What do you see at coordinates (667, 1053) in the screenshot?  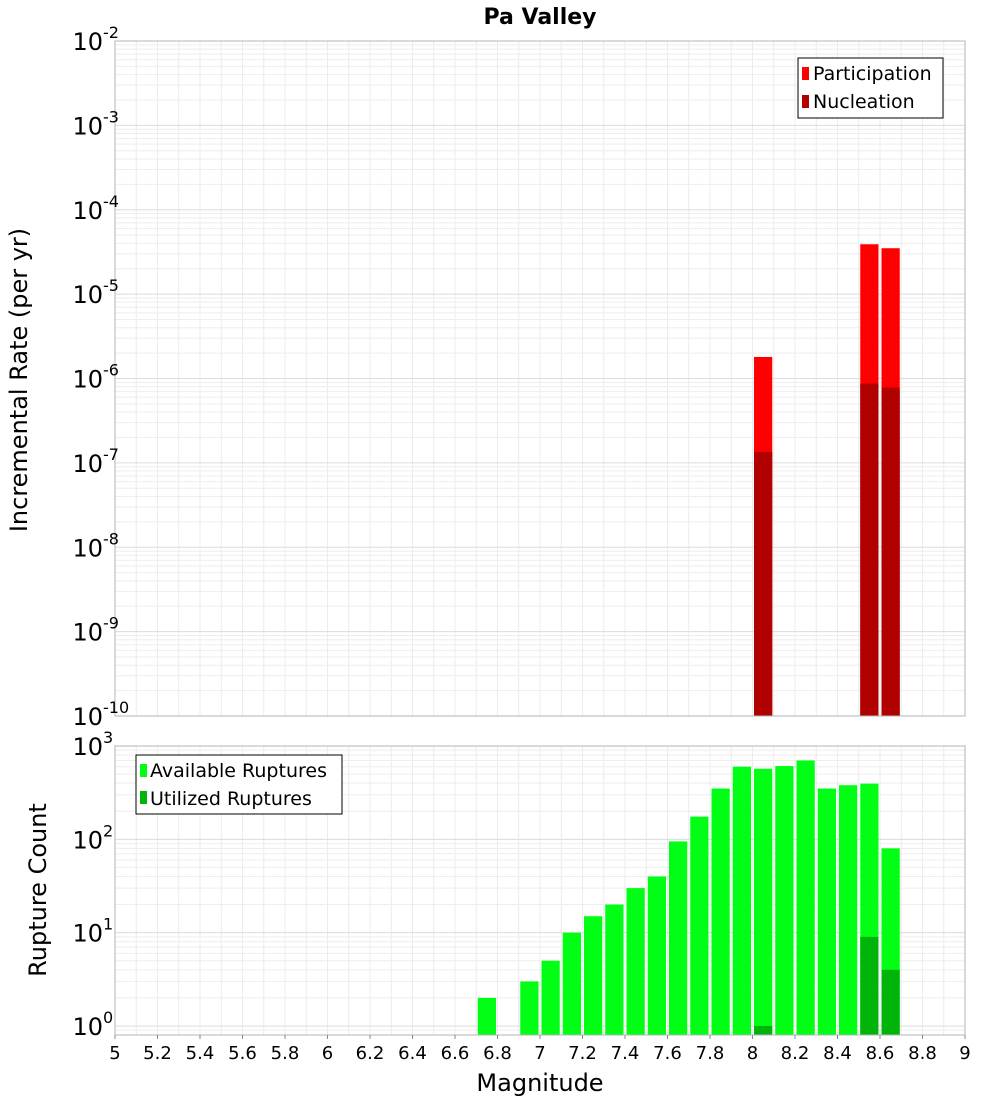 I see `x-tick-label: 7.6` at bounding box center [667, 1053].